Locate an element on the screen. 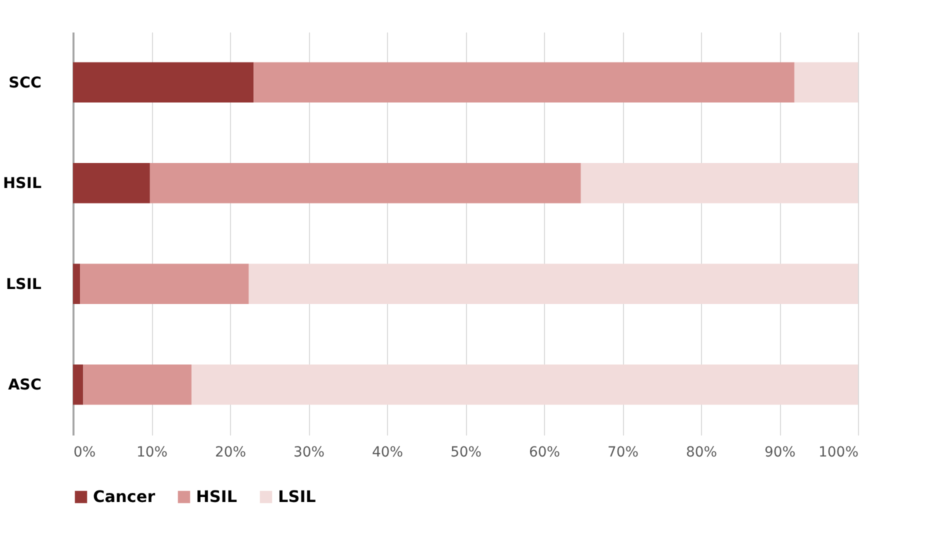 This screenshot has height=536, width=931. x-tick-label: 10% is located at coordinates (152, 452).